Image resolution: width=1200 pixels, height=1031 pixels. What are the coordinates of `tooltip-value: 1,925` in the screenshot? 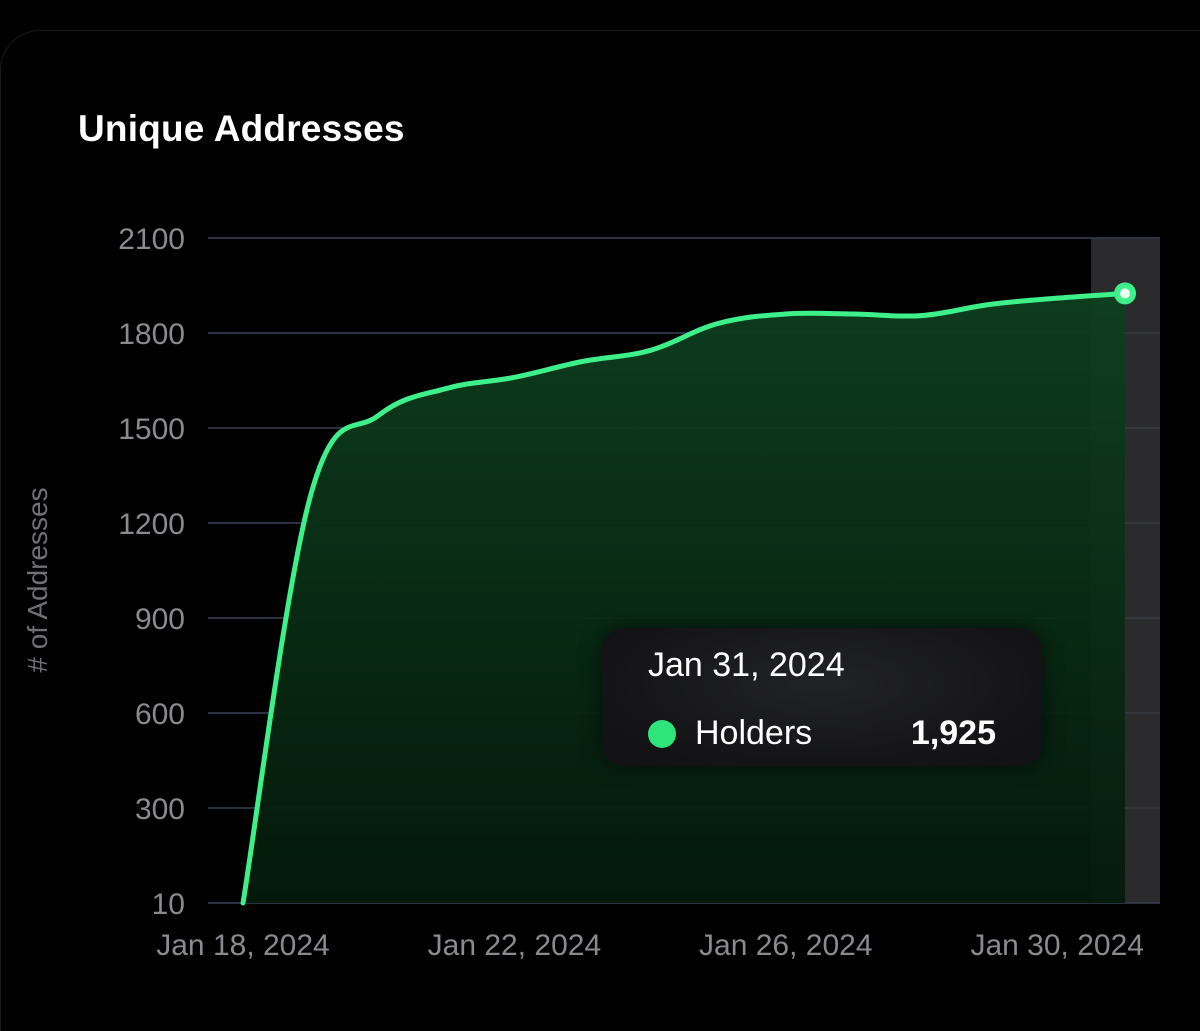 It's located at (953, 733).